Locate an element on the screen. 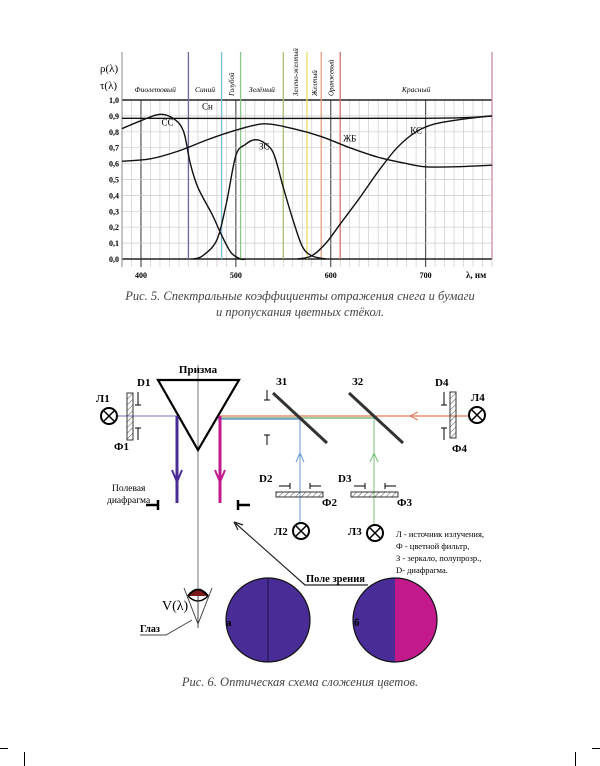 The image size is (600, 766). y-tick-label: 0,6 is located at coordinates (114, 164).